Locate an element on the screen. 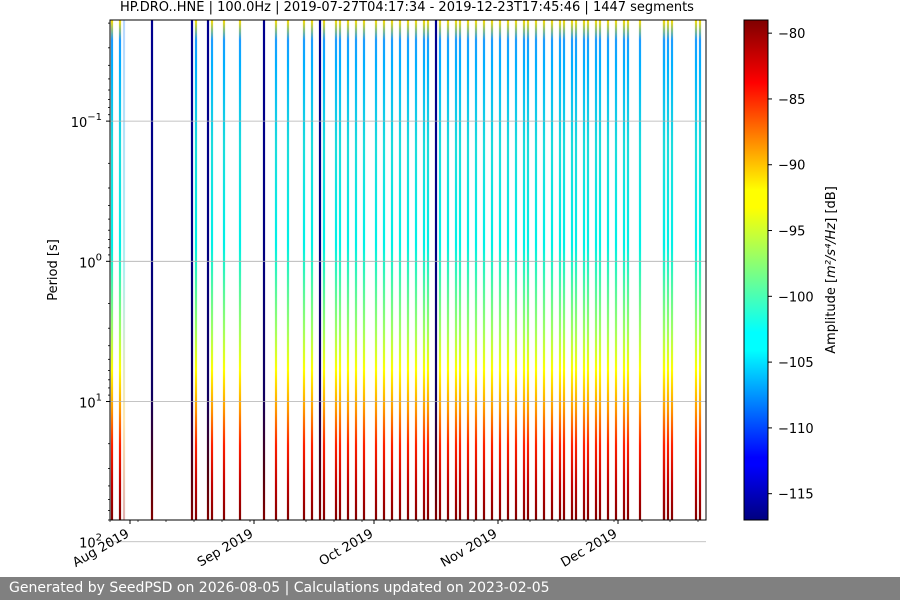 This screenshot has height=600, width=900. y-axis-label: Period [s] is located at coordinates (53, 270).